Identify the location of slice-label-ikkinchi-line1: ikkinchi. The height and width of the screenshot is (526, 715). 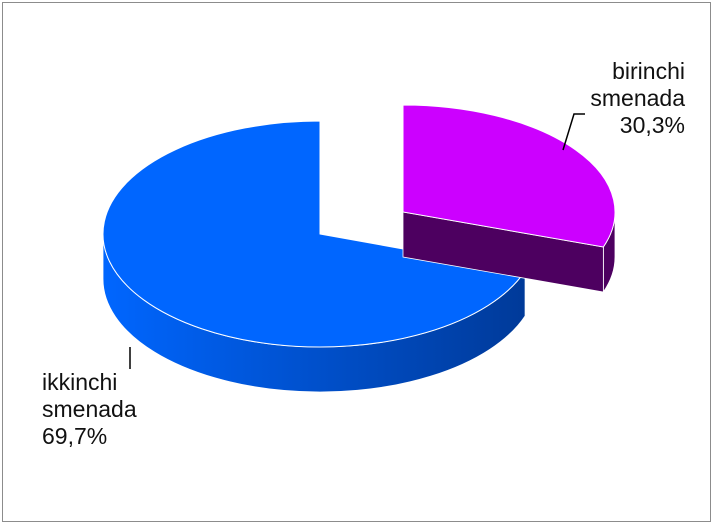
(80, 382).